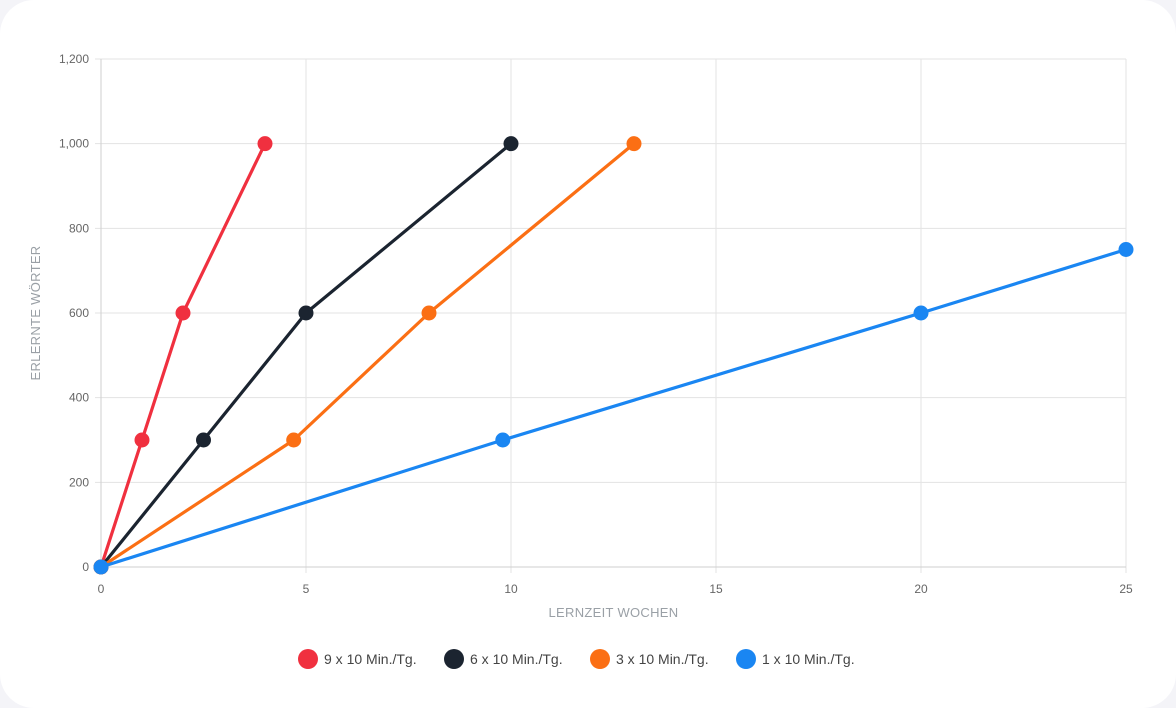 The width and height of the screenshot is (1176, 708). What do you see at coordinates (370, 659) in the screenshot?
I see `legend-label: 9 x 10 Min./Tg.` at bounding box center [370, 659].